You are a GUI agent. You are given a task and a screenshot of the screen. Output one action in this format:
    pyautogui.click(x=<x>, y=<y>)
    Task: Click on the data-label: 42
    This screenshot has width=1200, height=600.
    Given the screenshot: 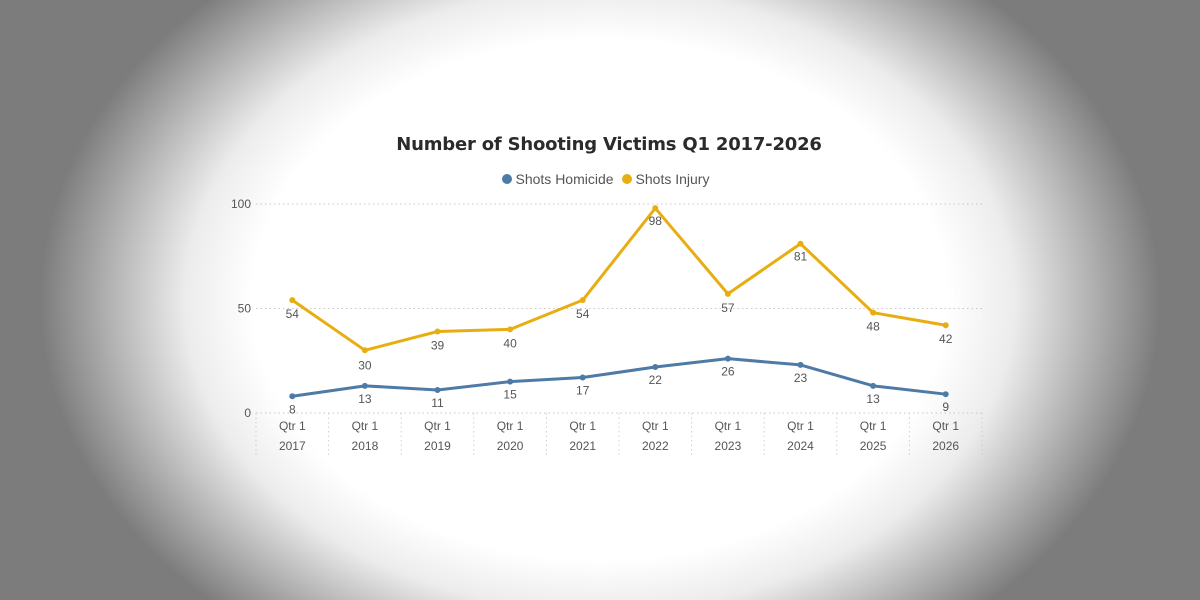 What is the action you would take?
    pyautogui.click(x=946, y=339)
    